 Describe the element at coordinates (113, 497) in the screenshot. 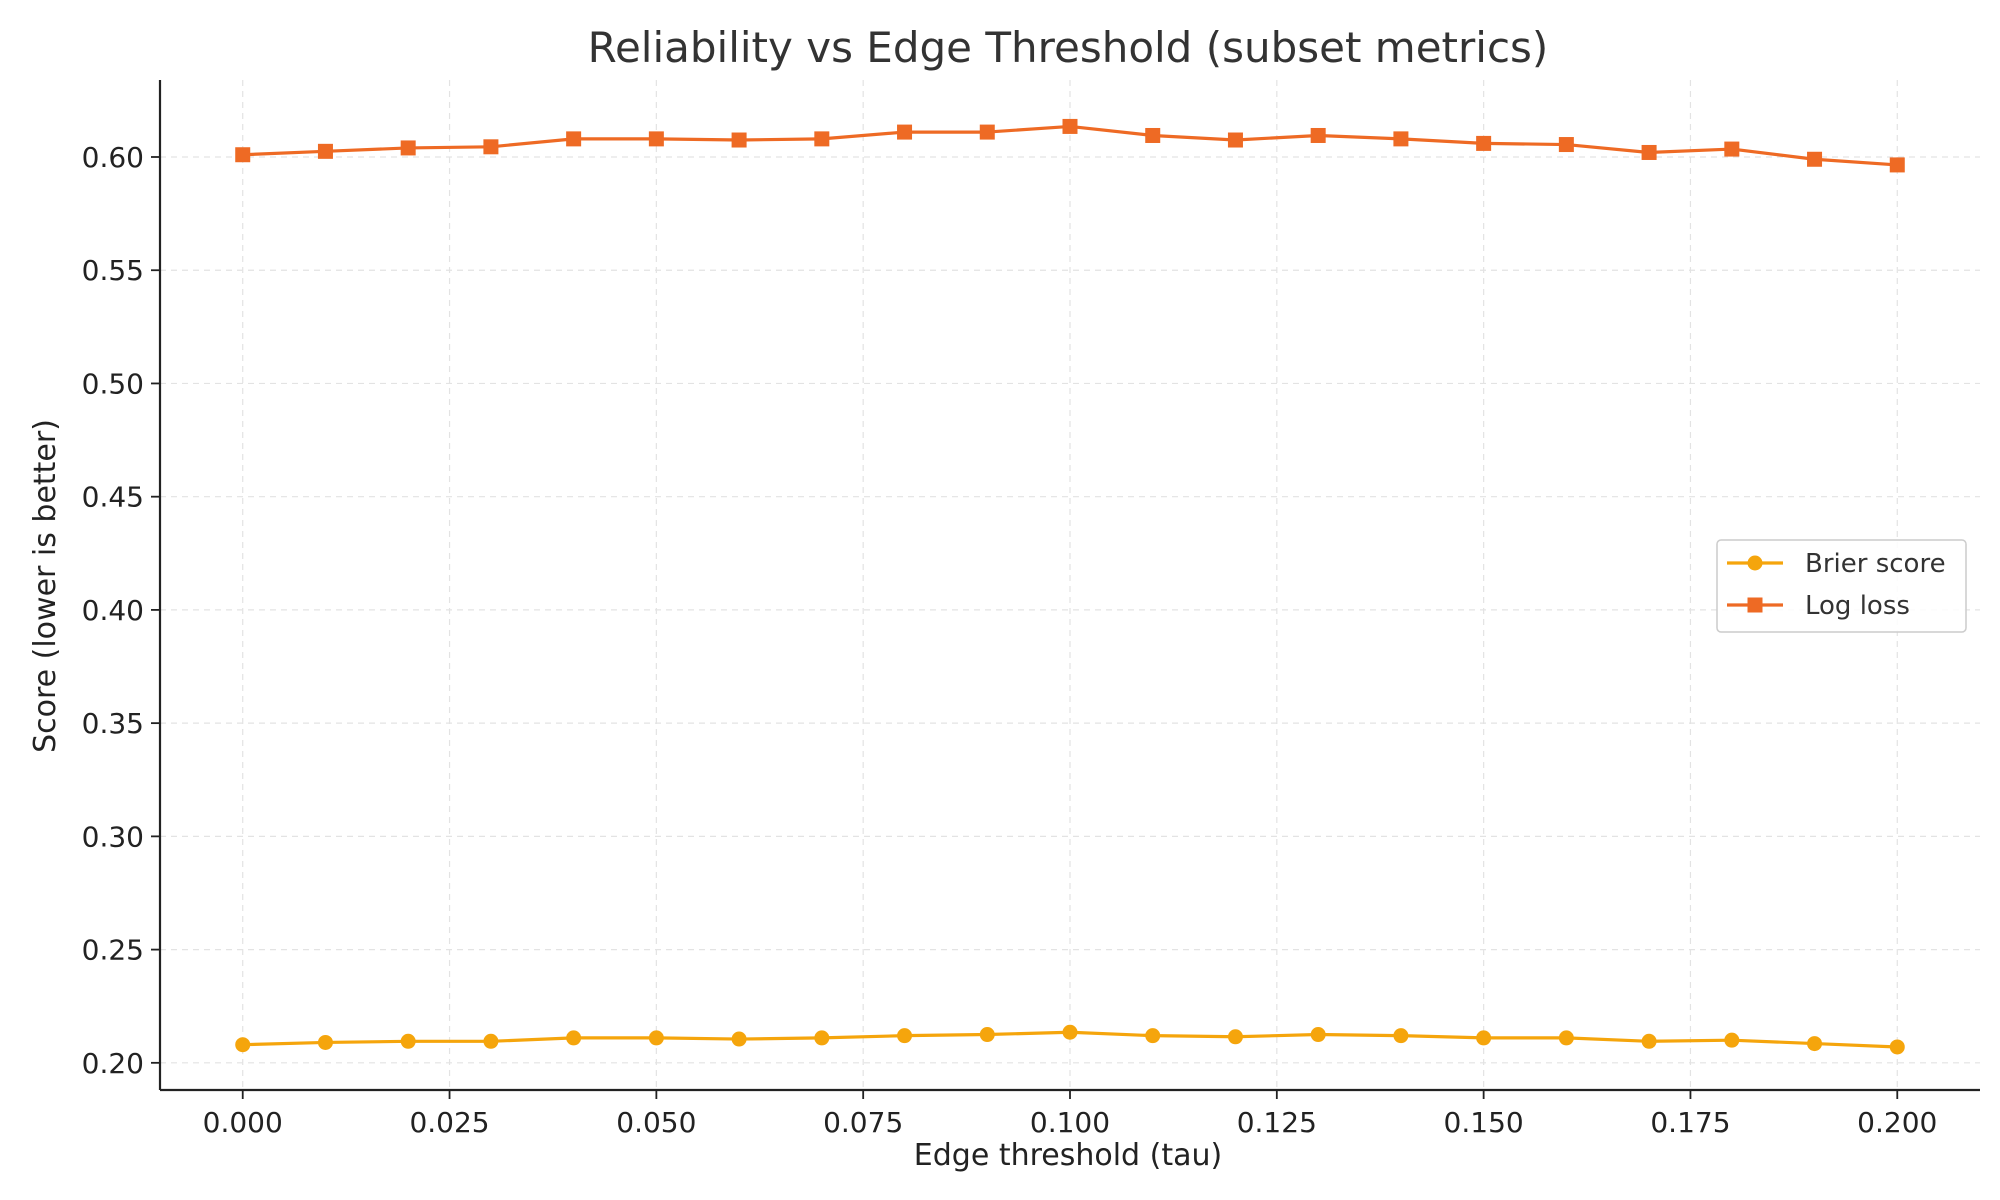

I see `y-tick-label-5: 0.45` at that location.